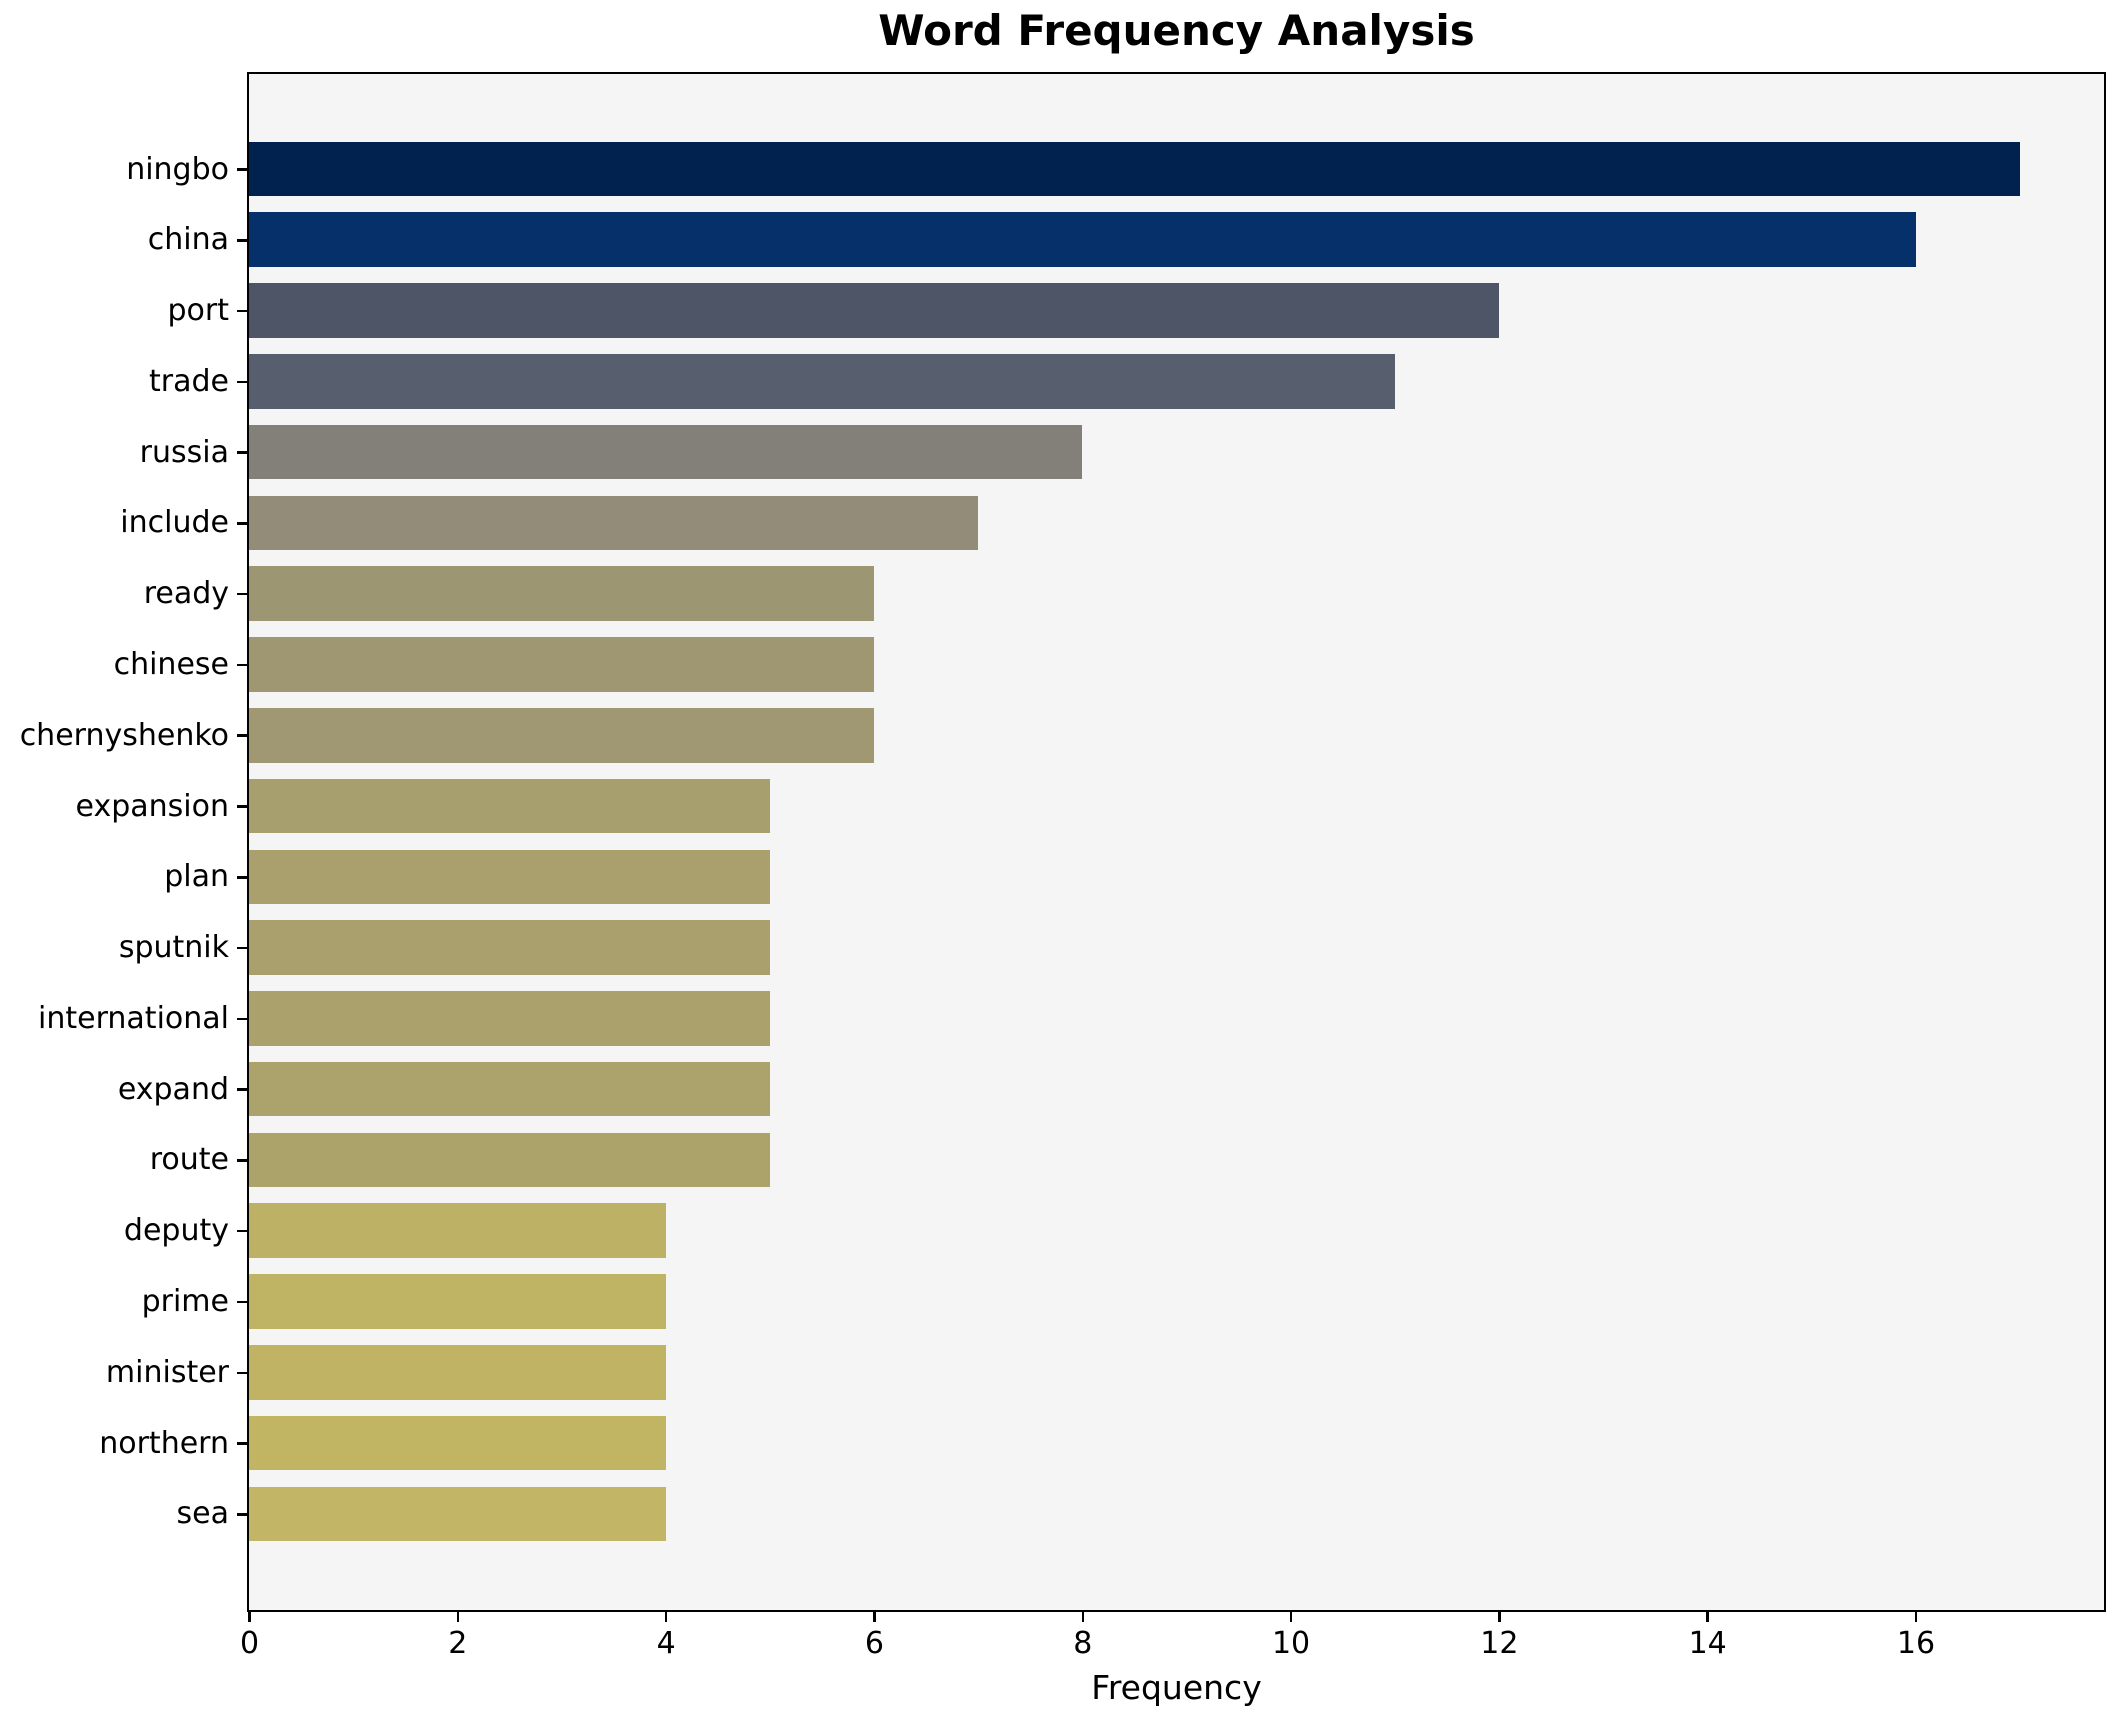 Image resolution: width=2127 pixels, height=1722 pixels. What do you see at coordinates (242, 382) in the screenshot?
I see `y-tick-mark-trade` at bounding box center [242, 382].